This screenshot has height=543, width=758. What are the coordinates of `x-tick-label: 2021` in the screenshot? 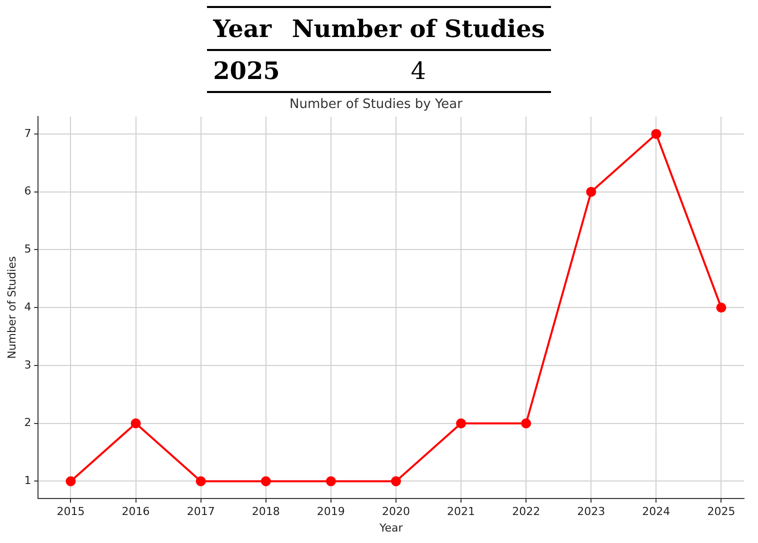 It's located at (461, 511).